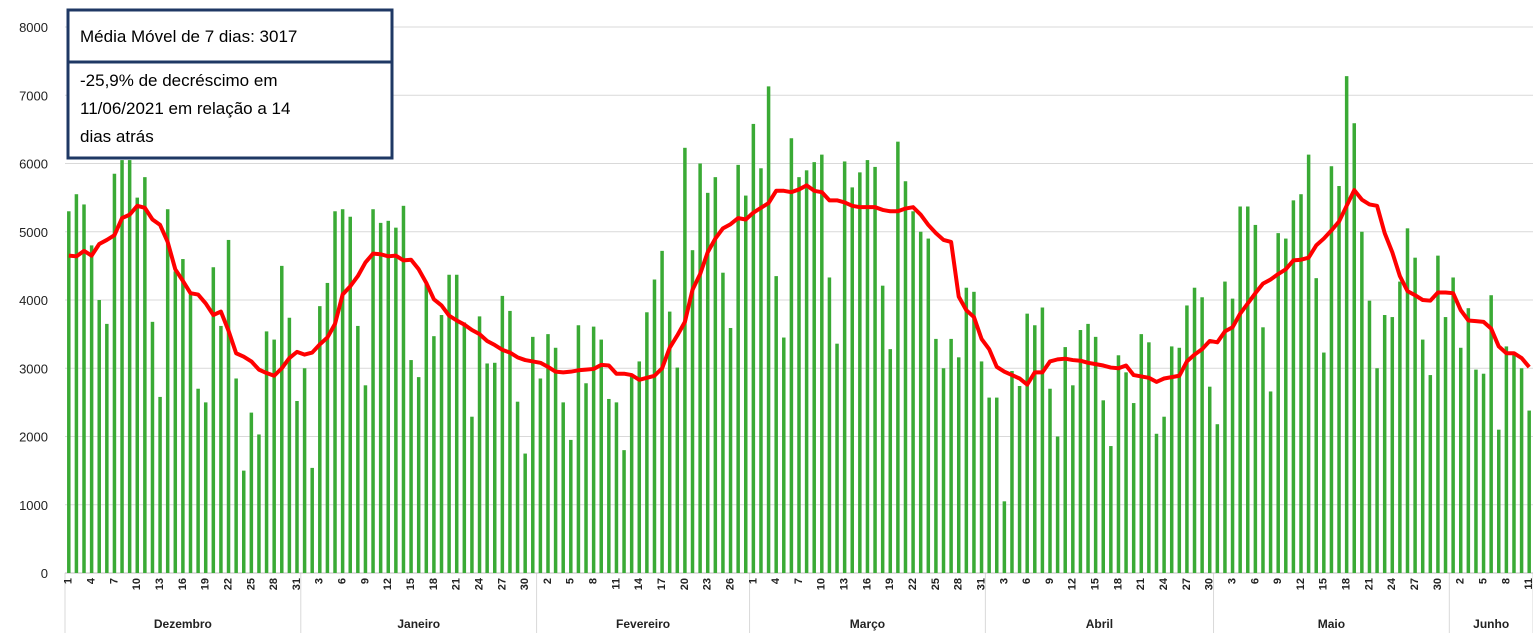  What do you see at coordinates (1415, 584) in the screenshot?
I see `x-tick-label: 27` at bounding box center [1415, 584].